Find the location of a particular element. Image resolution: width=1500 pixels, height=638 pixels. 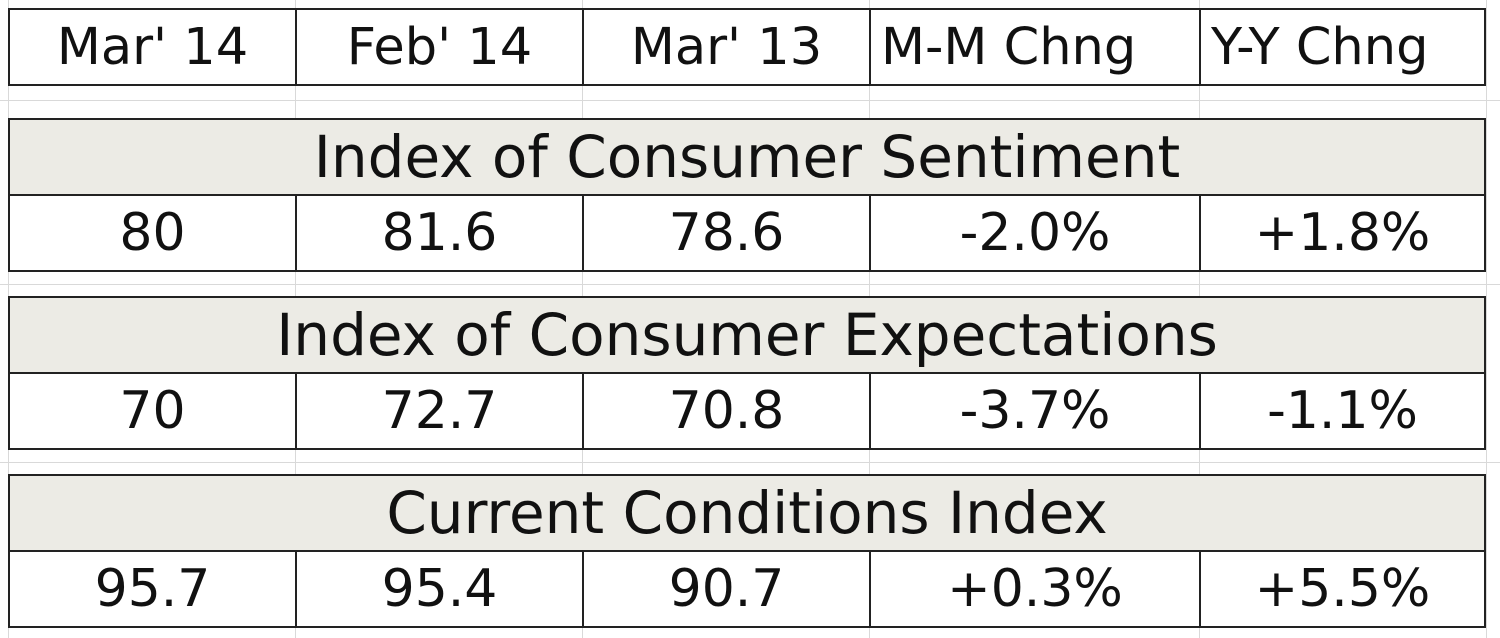

section-title: Current Conditions Index is located at coordinates (747, 513).